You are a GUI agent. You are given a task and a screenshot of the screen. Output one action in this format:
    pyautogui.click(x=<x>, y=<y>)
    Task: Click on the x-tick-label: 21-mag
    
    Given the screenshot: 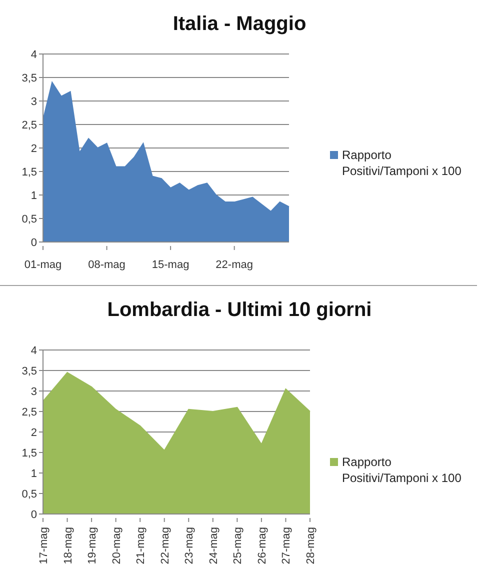 What is the action you would take?
    pyautogui.click(x=141, y=545)
    